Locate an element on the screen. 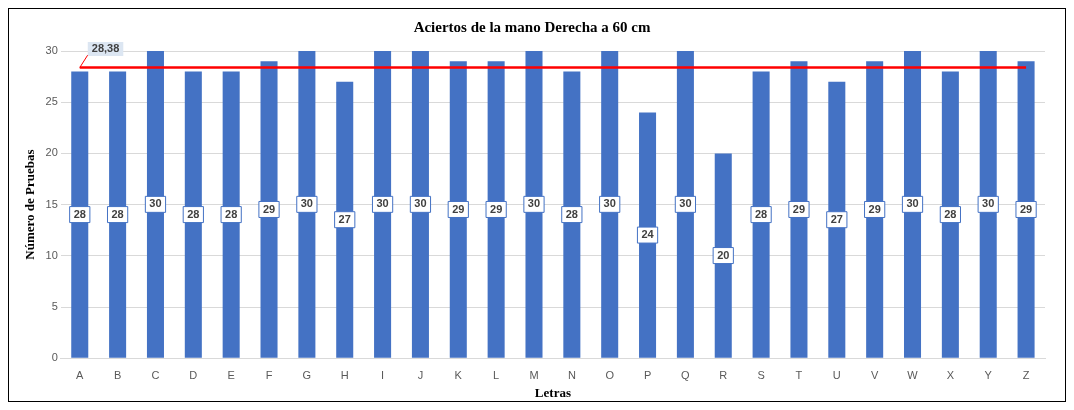  x-tick-label: O is located at coordinates (610, 374).